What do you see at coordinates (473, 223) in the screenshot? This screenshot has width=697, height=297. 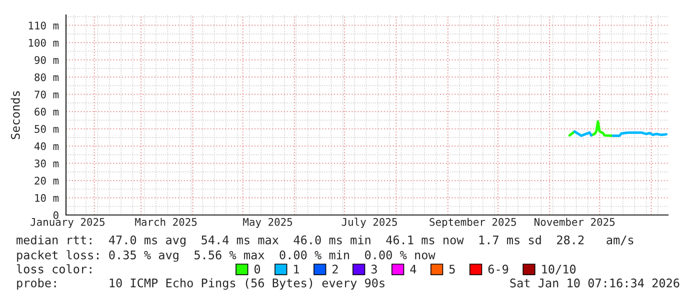 I see `x-tick-label: September 2025` at bounding box center [473, 223].